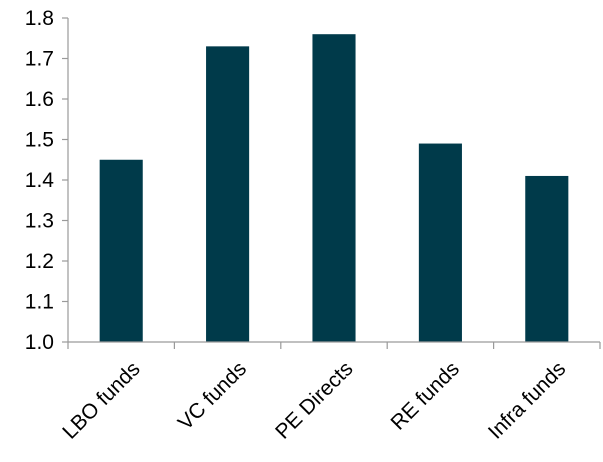 The image size is (603, 462). I want to click on y-tick-label: 1.7, so click(39, 59).